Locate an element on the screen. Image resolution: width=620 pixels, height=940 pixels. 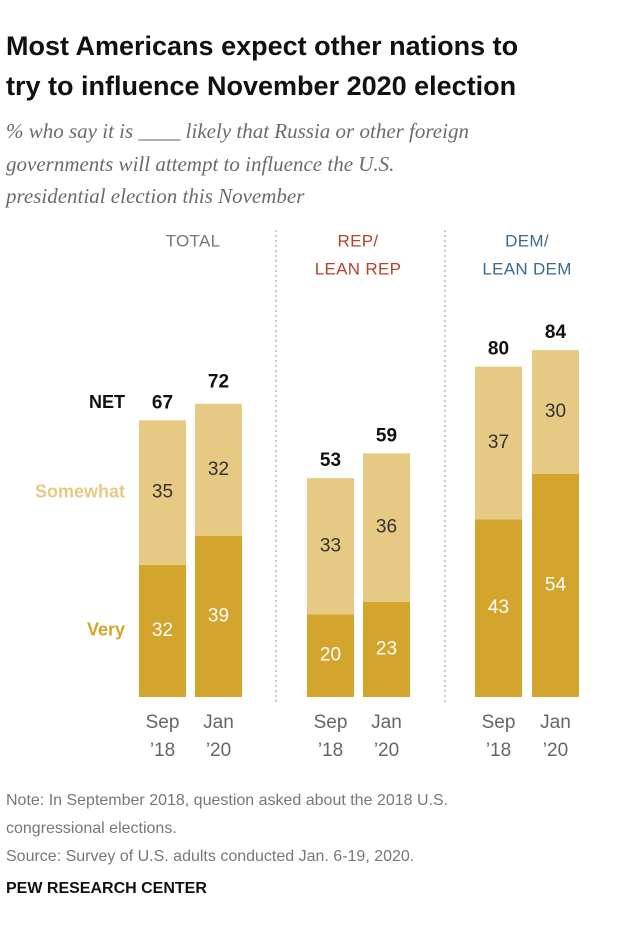
value-label: 33 is located at coordinates (330, 545).